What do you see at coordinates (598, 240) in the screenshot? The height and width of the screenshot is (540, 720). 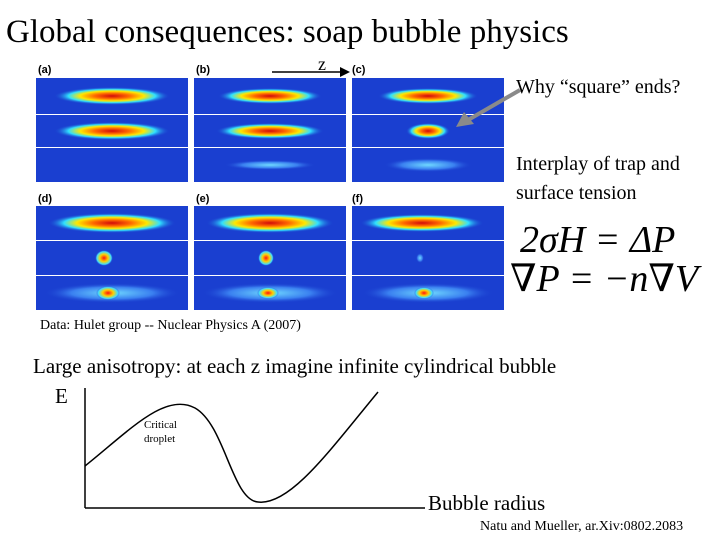 I see `young-laplace-equation: 2σH = ΔP` at bounding box center [598, 240].